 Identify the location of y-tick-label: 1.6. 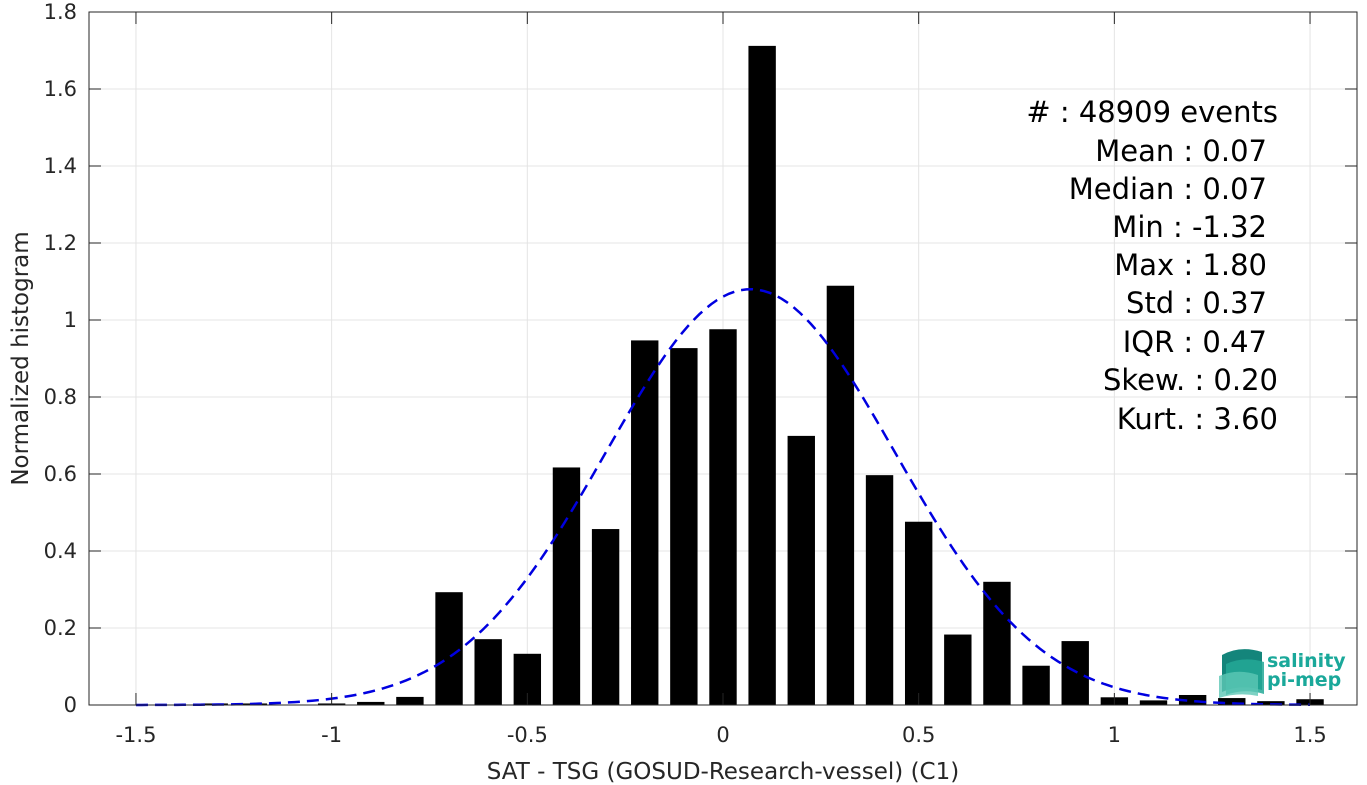
(60, 89).